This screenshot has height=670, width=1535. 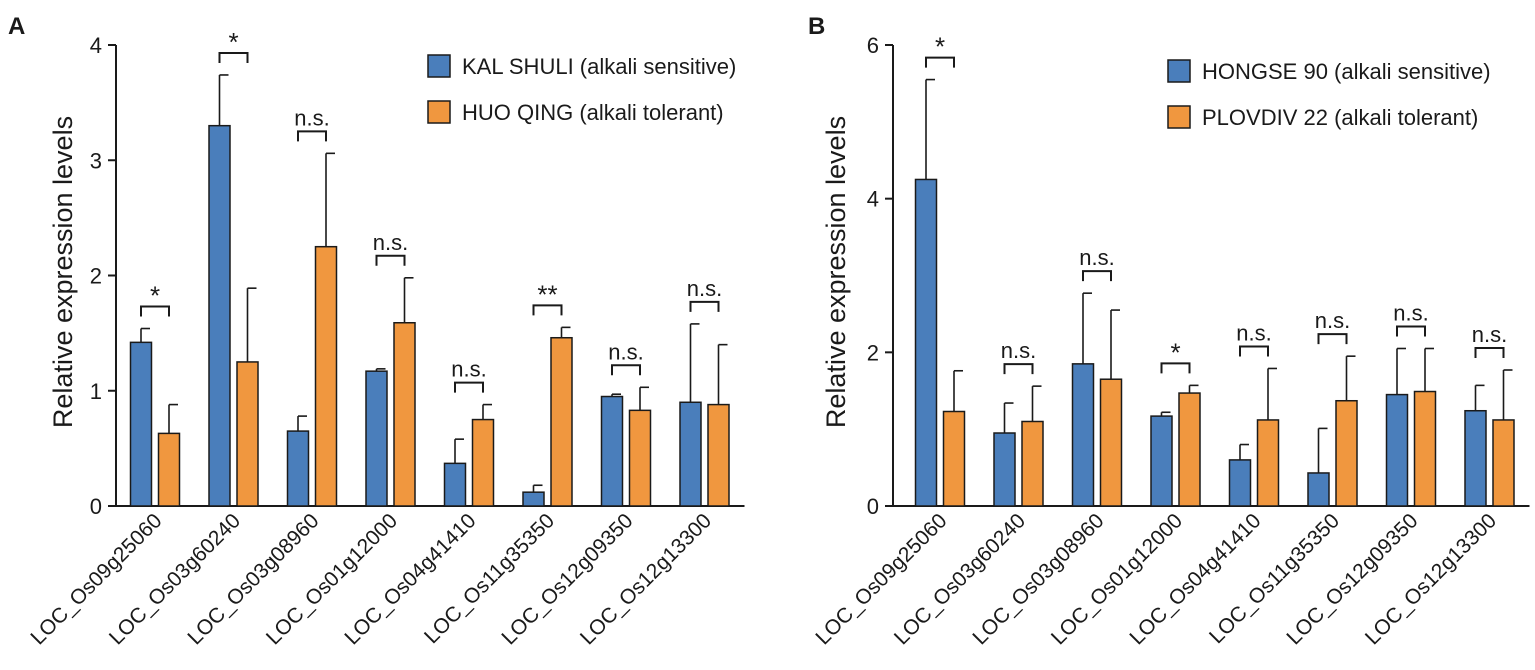 I want to click on panel-b-y-tick-label: 0, so click(x=873, y=506).